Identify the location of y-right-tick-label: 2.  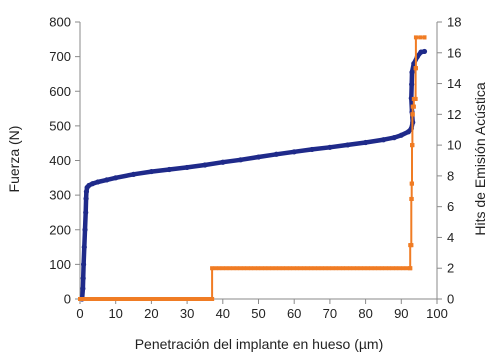
(450, 268).